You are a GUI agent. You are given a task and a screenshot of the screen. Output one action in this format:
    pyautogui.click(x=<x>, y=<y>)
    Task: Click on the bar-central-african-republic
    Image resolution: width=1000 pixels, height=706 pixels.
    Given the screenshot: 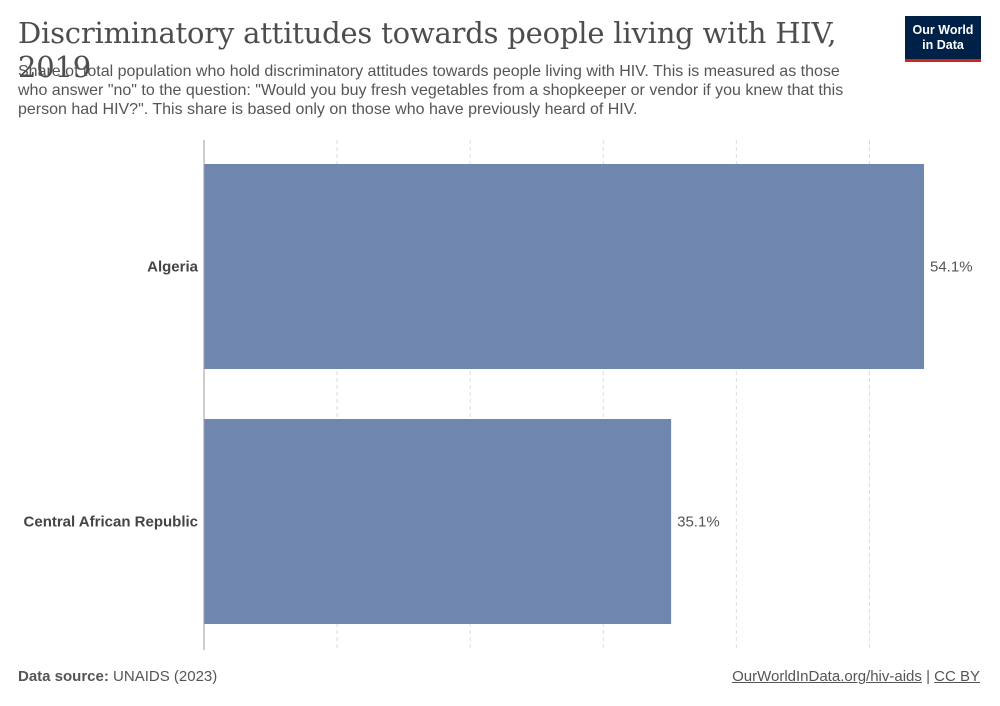 What is the action you would take?
    pyautogui.click(x=438, y=521)
    